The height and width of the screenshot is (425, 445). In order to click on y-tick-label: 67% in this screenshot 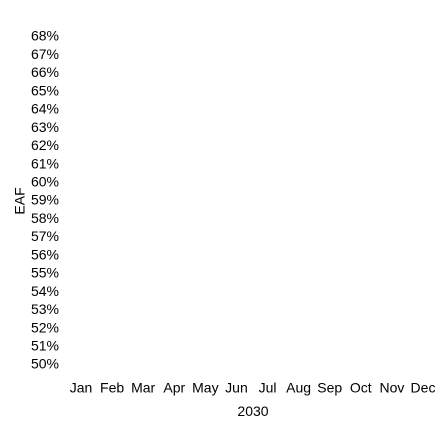, I will do `click(45, 54)`.